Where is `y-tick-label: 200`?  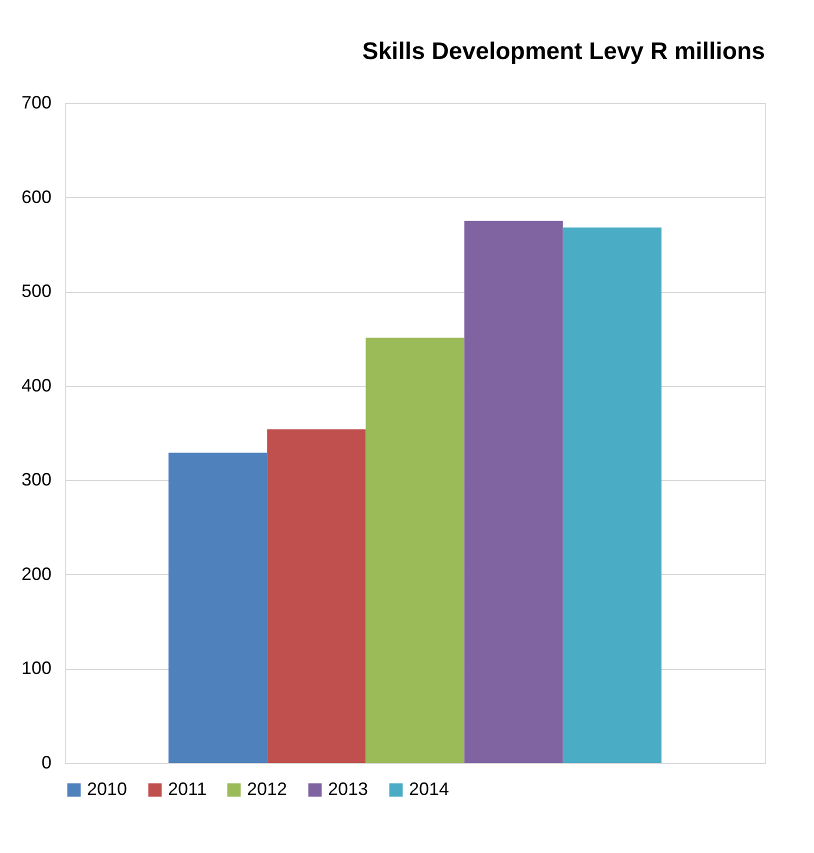 y-tick-label: 200 is located at coordinates (36, 574).